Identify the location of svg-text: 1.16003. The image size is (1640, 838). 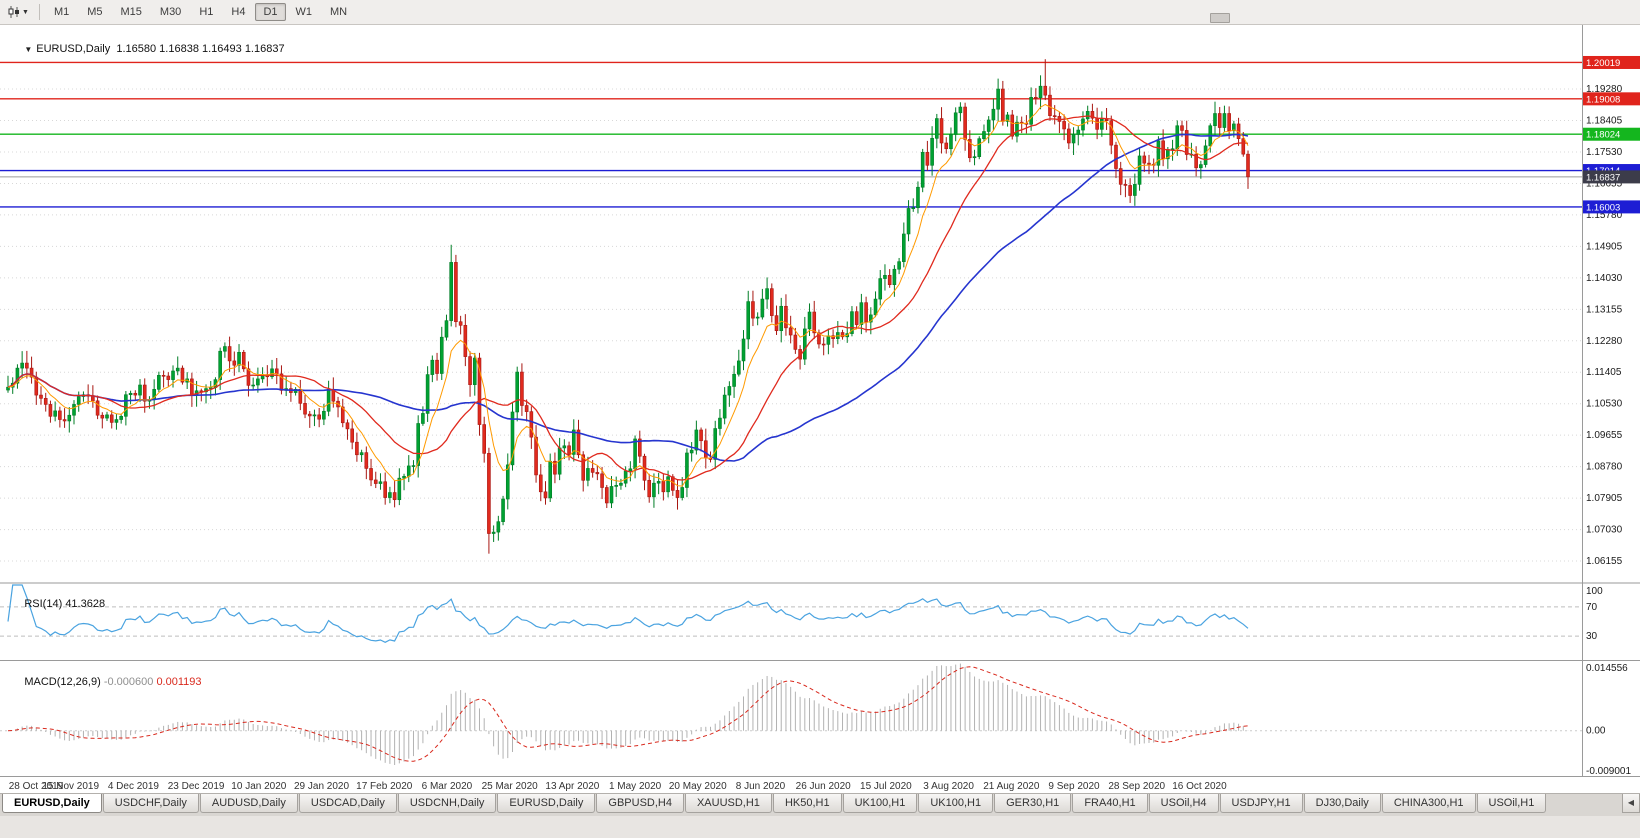
(1603, 207).